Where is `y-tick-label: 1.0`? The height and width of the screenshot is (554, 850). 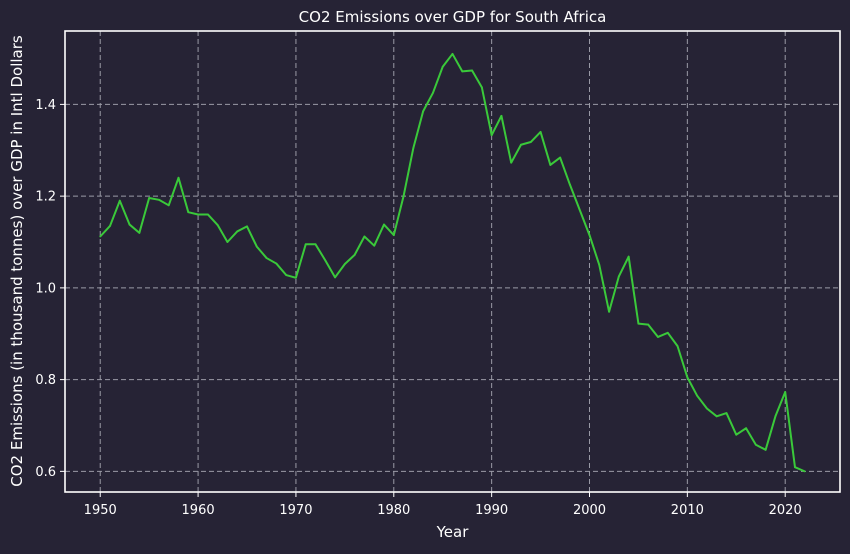 y-tick-label: 1.0 is located at coordinates (45, 288).